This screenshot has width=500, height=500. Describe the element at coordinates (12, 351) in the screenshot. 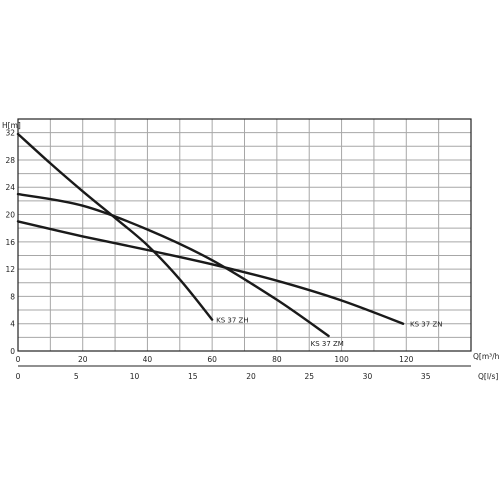

I see `y-tick-label: 0` at that location.